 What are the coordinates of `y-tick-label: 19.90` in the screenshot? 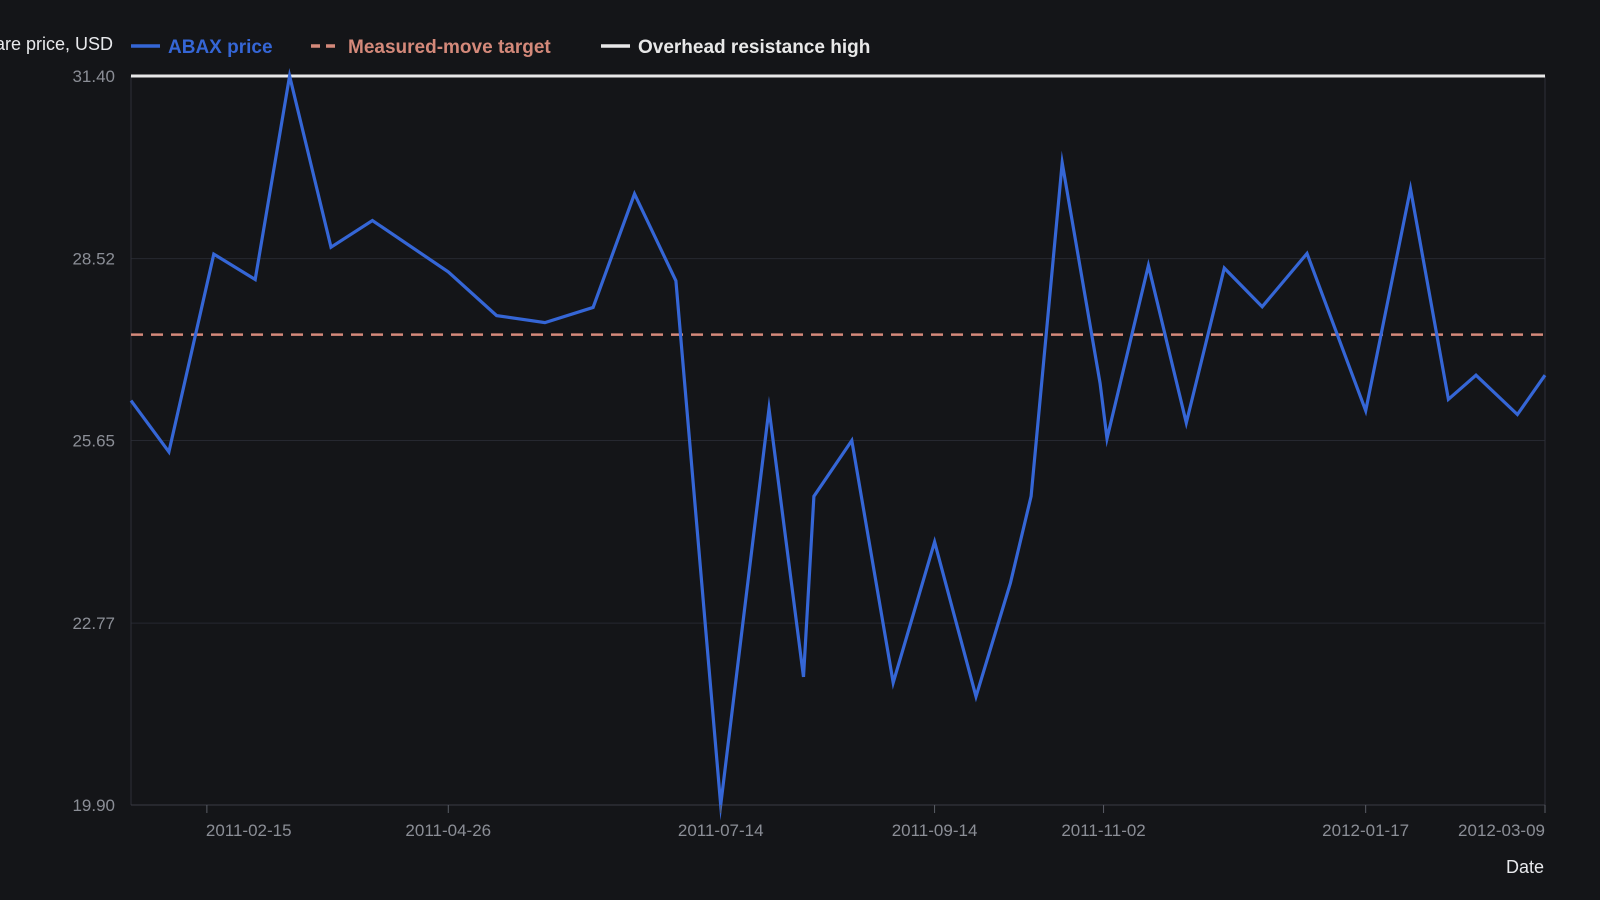 It's located at (93, 805).